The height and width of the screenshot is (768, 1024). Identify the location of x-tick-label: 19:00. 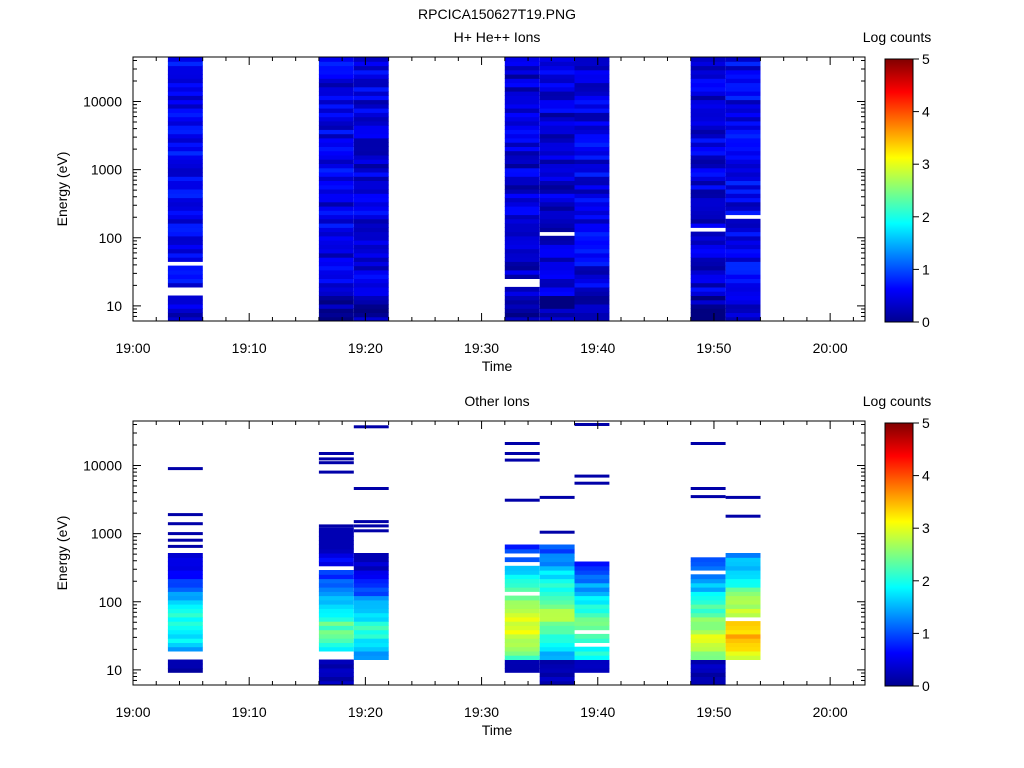
(132, 712).